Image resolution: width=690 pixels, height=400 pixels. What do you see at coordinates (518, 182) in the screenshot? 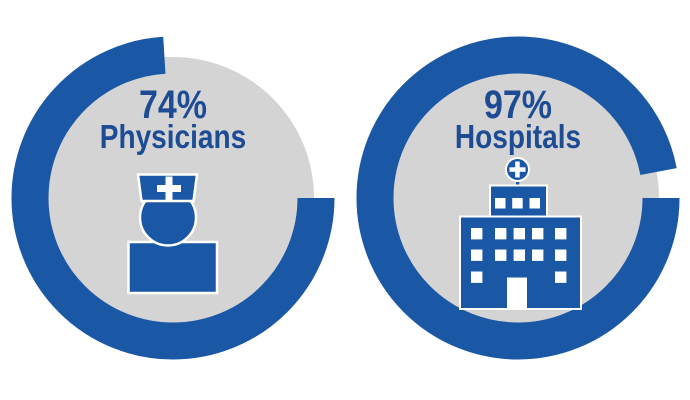
I see `cross-pole` at bounding box center [518, 182].